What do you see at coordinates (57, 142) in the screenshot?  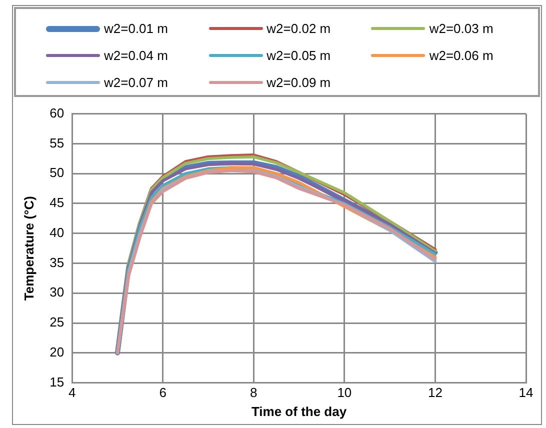 I see `y-tick-label: 55` at bounding box center [57, 142].